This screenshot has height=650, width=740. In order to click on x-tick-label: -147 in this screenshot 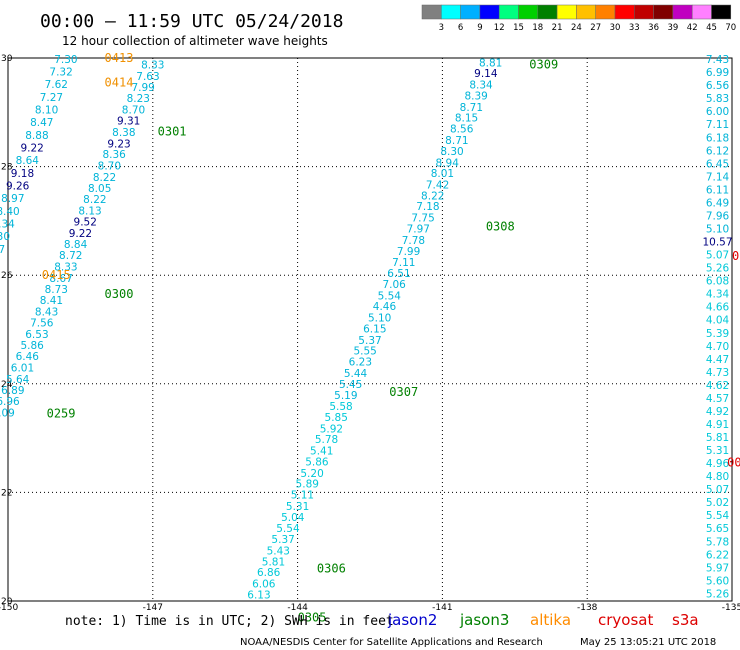, I will do `click(153, 608)`.